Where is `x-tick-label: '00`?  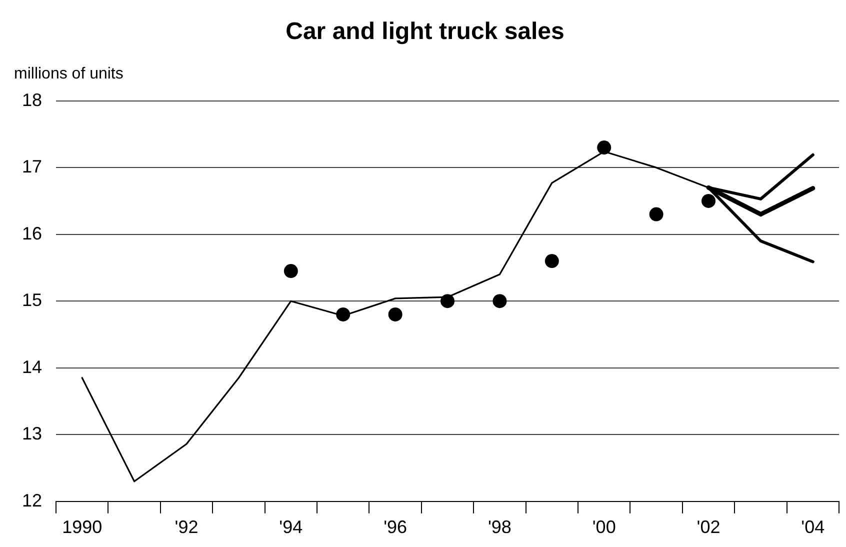
x-tick-label: '00 is located at coordinates (604, 527).